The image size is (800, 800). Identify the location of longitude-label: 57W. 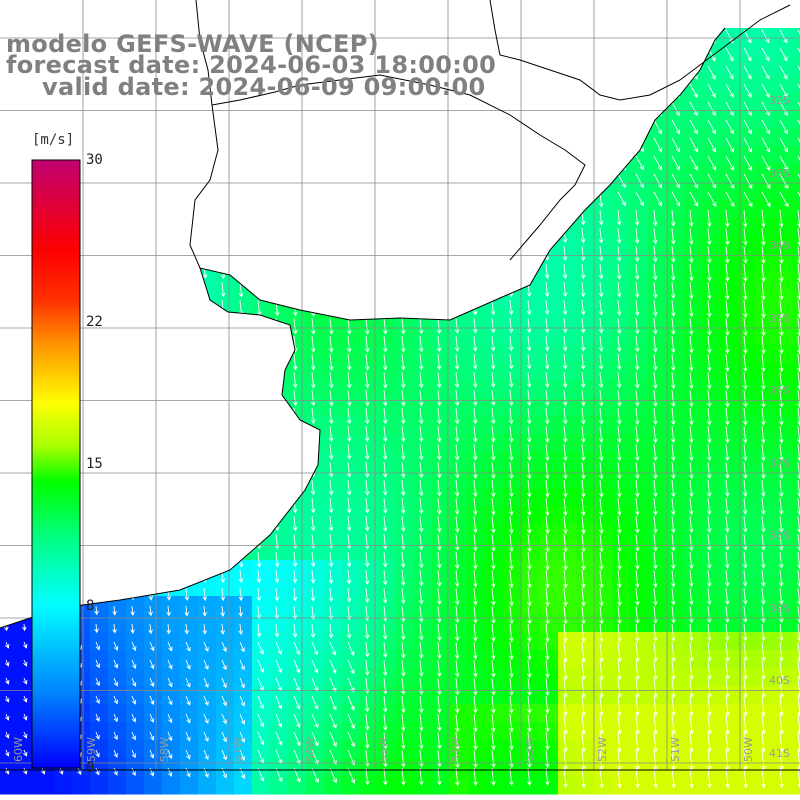
(237, 749).